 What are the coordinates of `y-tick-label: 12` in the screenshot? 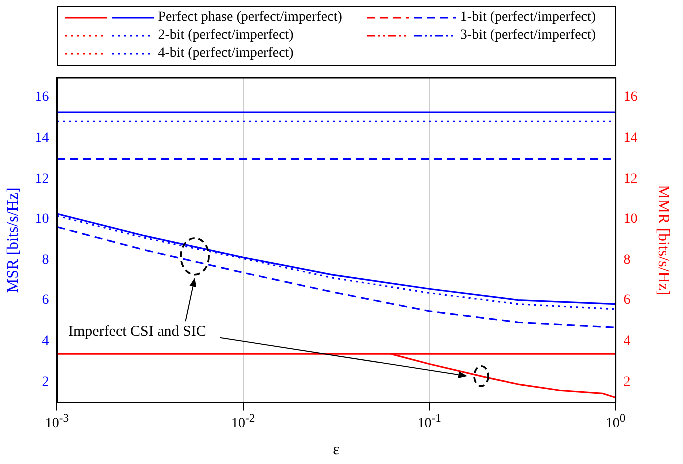 It's located at (42, 180).